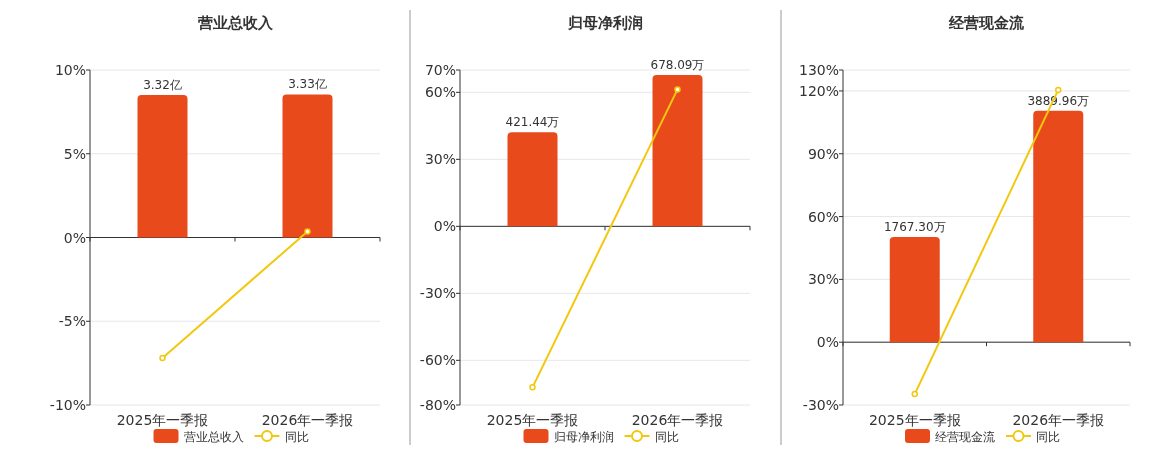 The image size is (1160, 450). What do you see at coordinates (72, 321) in the screenshot?
I see `y-tick-label: -5%` at bounding box center [72, 321].